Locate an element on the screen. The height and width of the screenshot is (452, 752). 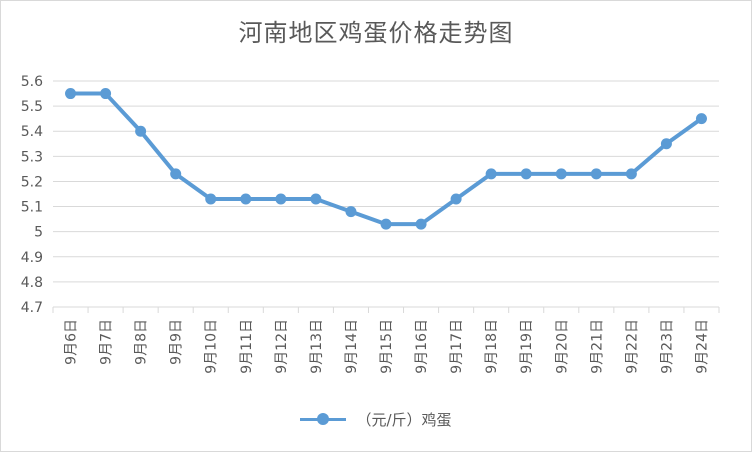
y-tick-label: 5.4 is located at coordinates (32, 132).